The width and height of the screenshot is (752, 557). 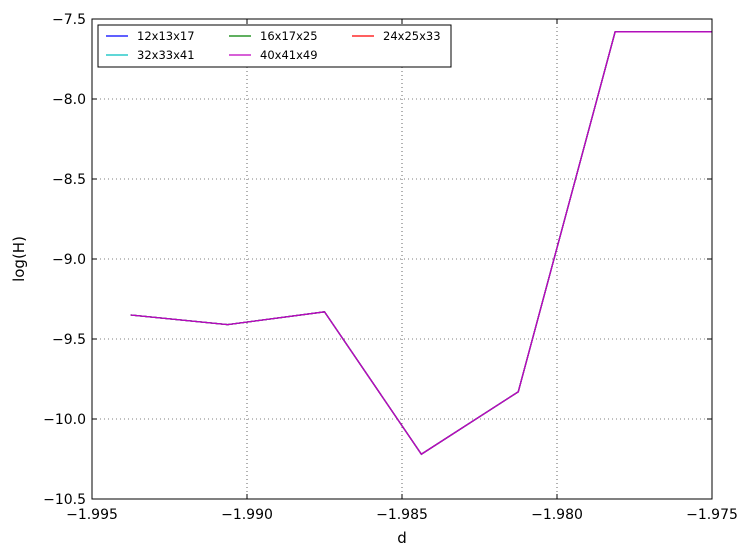 I want to click on legend-label: 24x25x33, so click(x=412, y=36).